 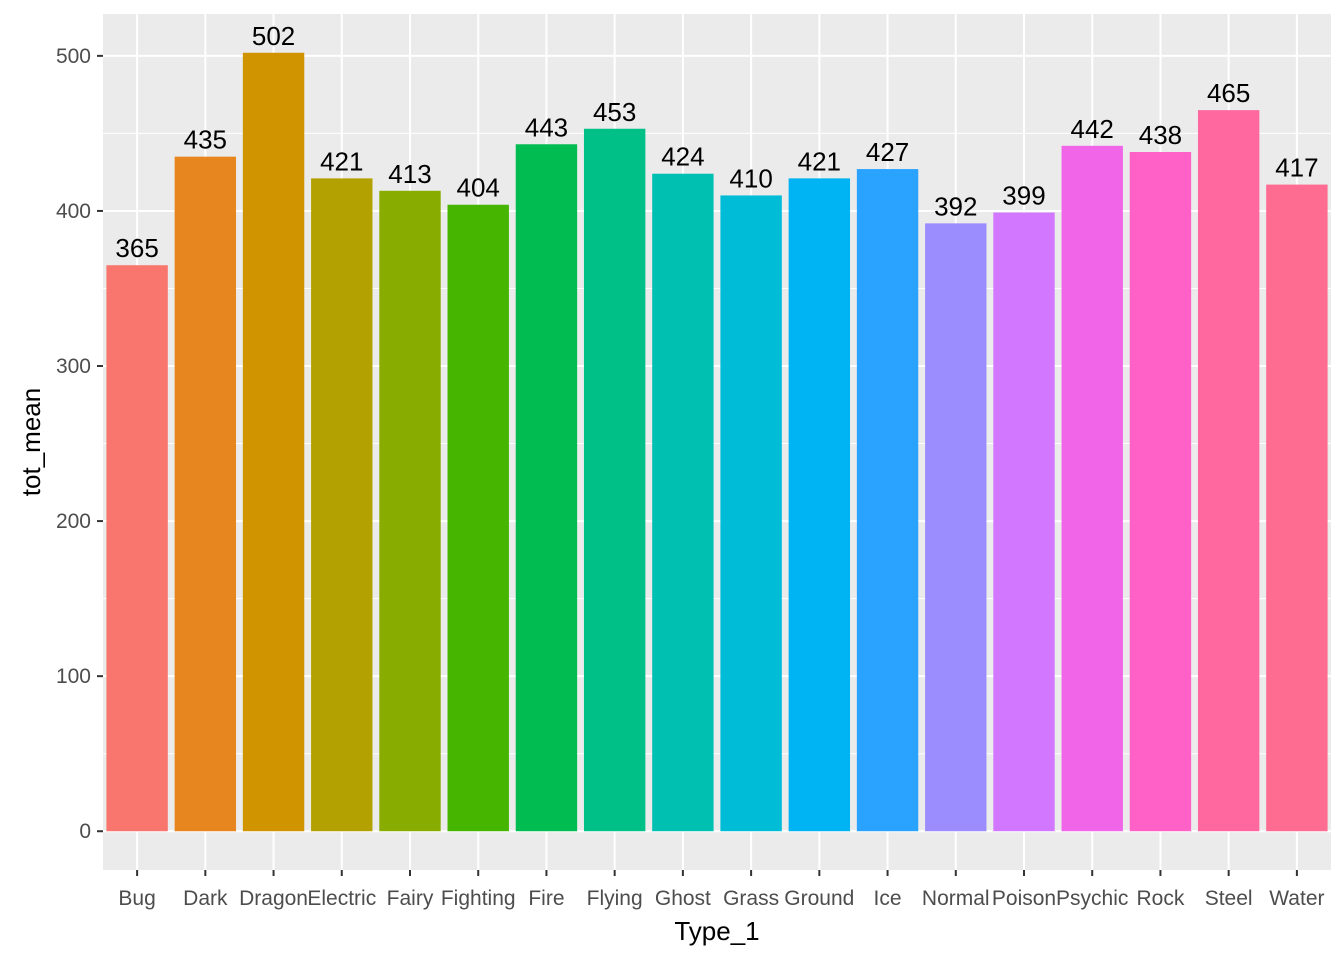 I want to click on data-label-poison: 399, so click(x=1023, y=195).